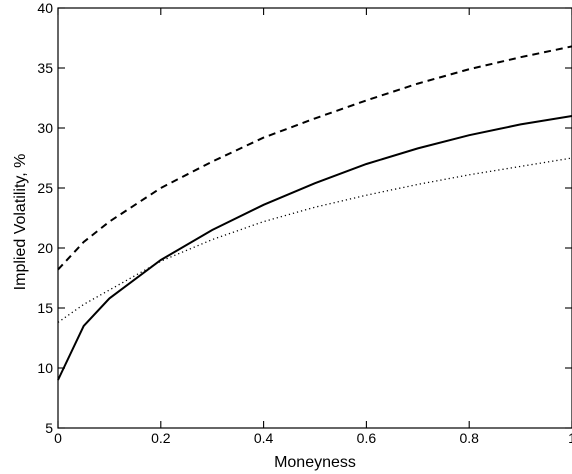 This screenshot has height=474, width=572. Describe the element at coordinates (45, 68) in the screenshot. I see `y-tick-label: 35` at that location.